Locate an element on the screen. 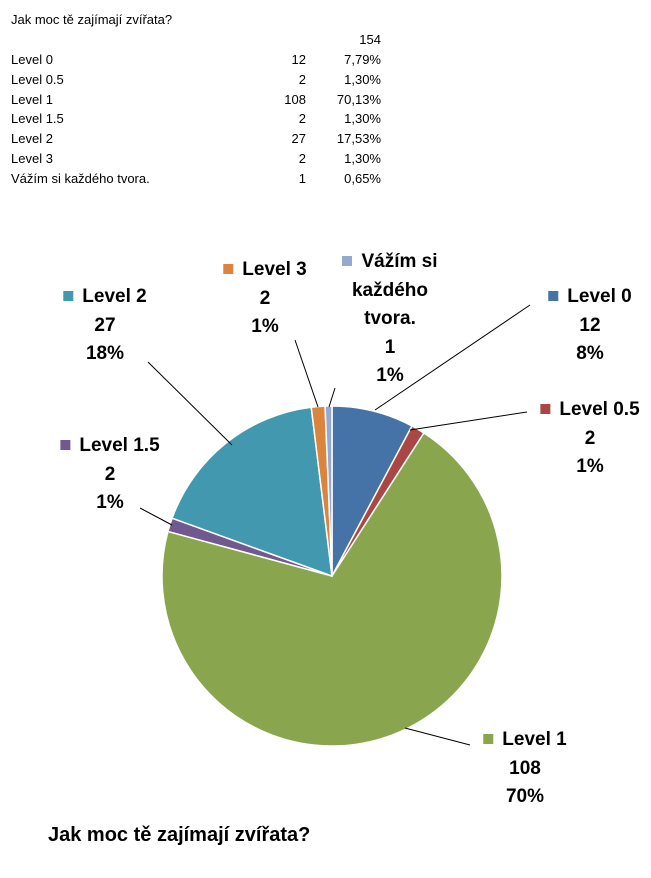 Image resolution: width=651 pixels, height=878 pixels. row-percent: 70,13% is located at coordinates (358, 99).